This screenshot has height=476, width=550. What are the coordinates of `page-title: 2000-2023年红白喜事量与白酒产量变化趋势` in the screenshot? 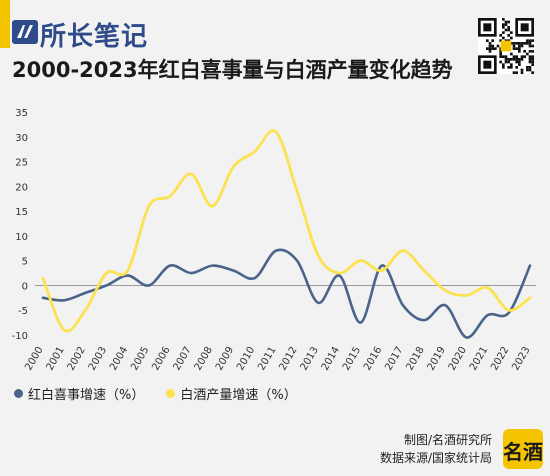 It's located at (232, 70).